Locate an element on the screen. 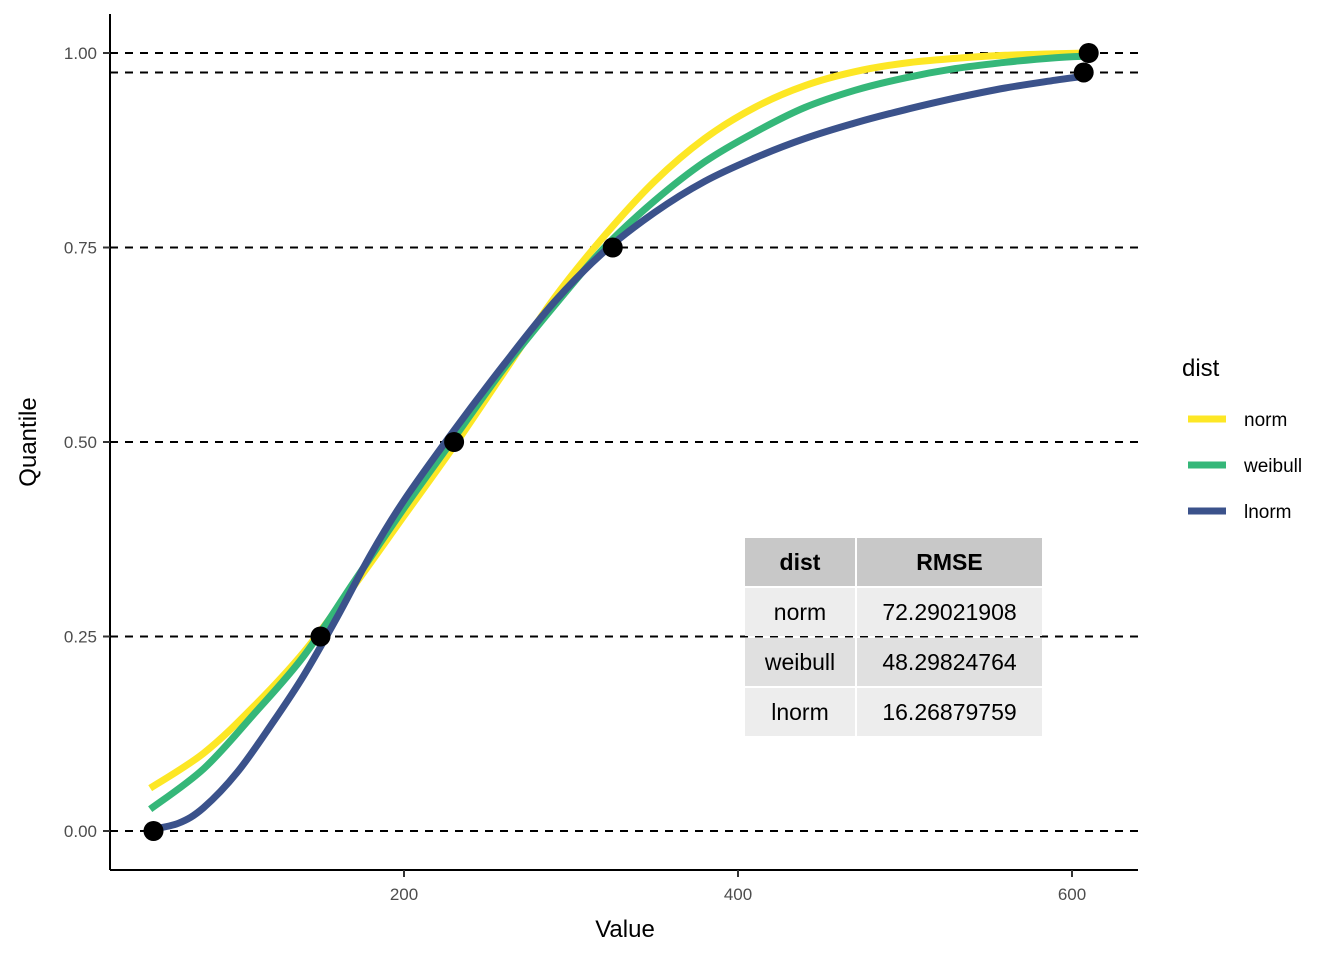 The image size is (1344, 960). table-cell-bg-r3-c1 is located at coordinates (949, 712).